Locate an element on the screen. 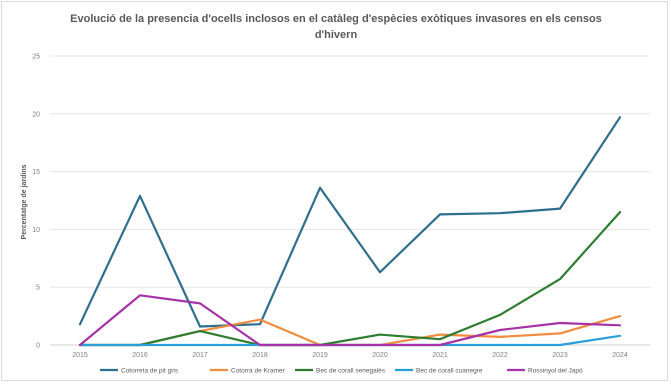  y-tick-labels: 0 5 10 15 20 25 is located at coordinates (36, 202).